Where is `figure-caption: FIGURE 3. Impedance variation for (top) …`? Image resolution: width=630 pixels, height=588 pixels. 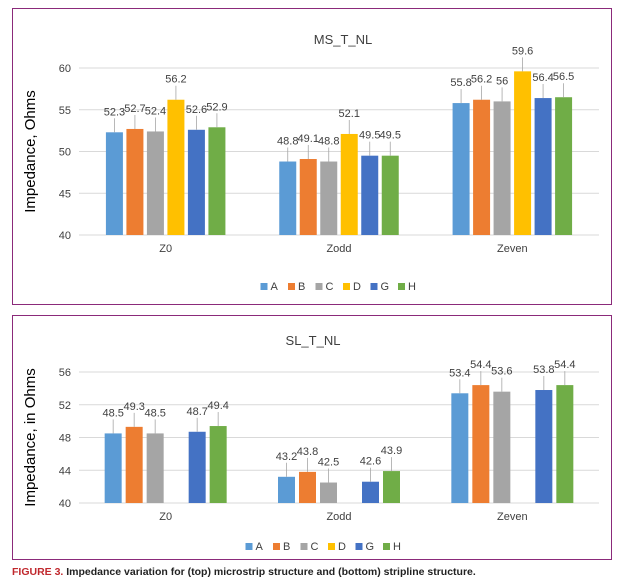
figure-caption: FIGURE 3. Impedance variation for (top) … is located at coordinates (244, 572).